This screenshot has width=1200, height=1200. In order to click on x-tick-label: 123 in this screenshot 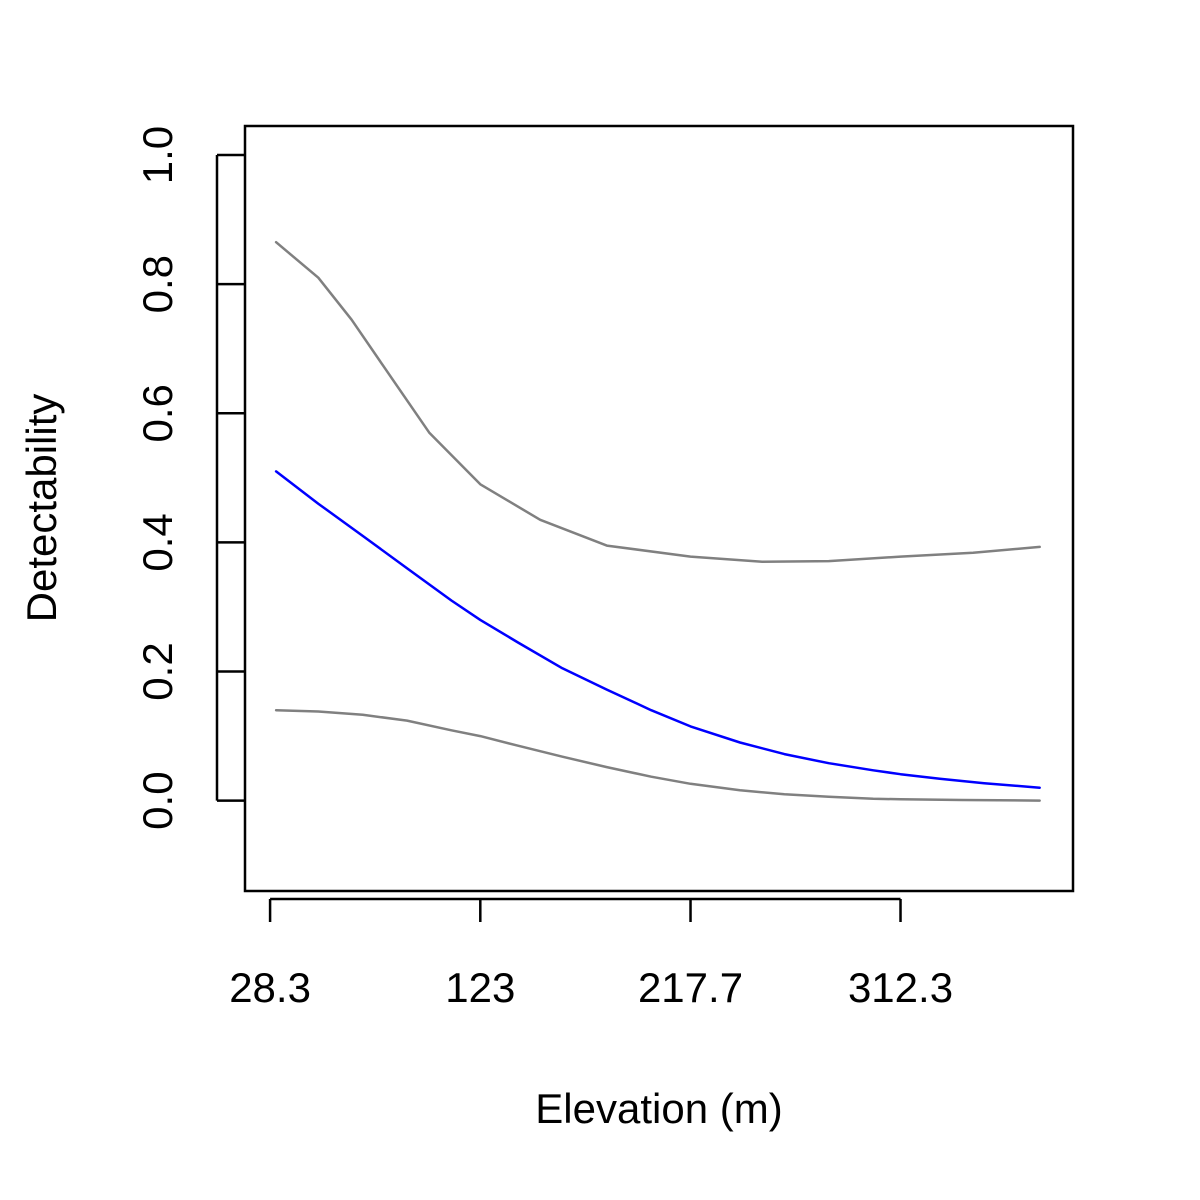, I will do `click(480, 987)`.